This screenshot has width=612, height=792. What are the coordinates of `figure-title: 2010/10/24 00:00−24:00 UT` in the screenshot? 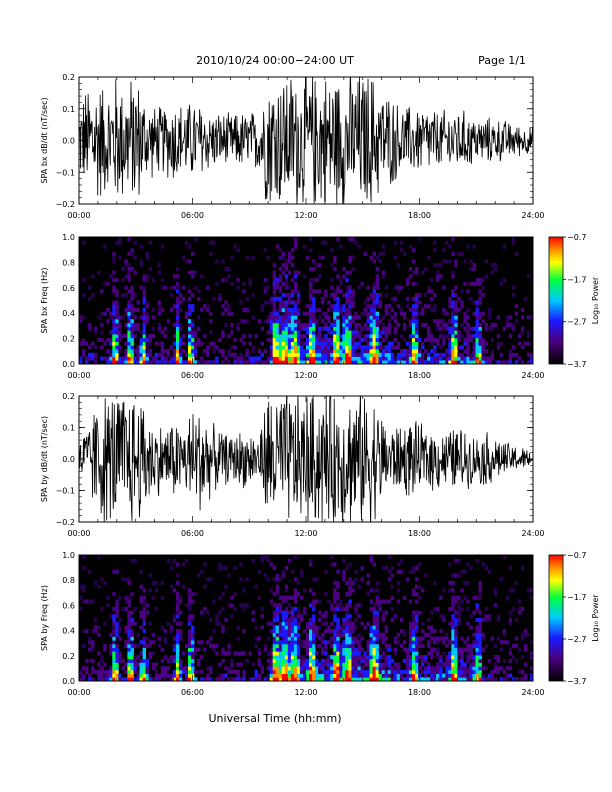 It's located at (275, 60).